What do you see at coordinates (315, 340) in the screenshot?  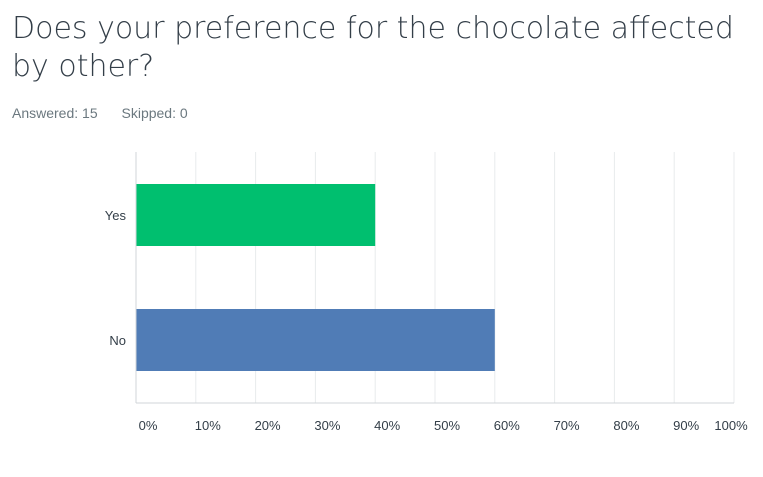 I see `bar-no` at bounding box center [315, 340].